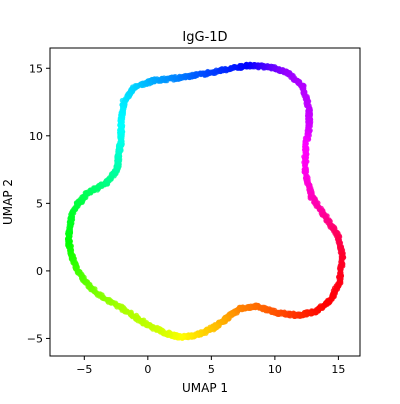 The height and width of the screenshot is (404, 400). Describe the element at coordinates (36, 136) in the screenshot. I see `y-tick-label: 10` at that location.